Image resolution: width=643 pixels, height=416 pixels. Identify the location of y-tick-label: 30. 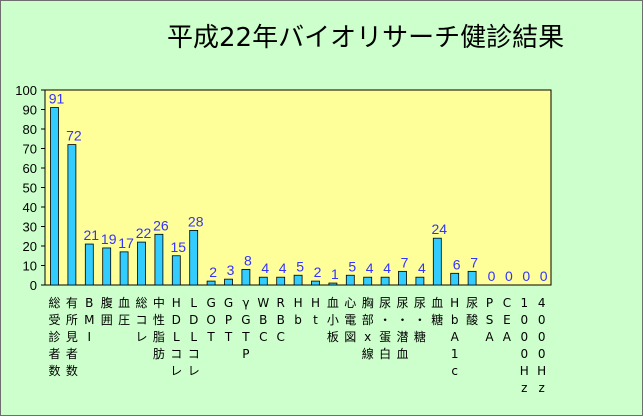
(30, 227).